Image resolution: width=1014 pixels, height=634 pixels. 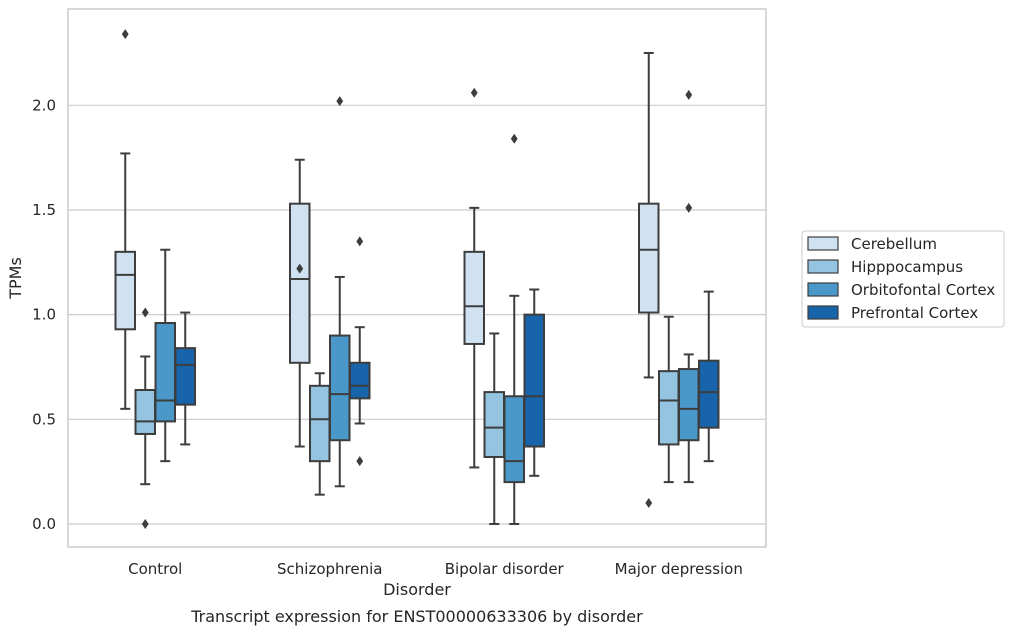 What do you see at coordinates (329, 569) in the screenshot?
I see `x-tick-label: Schizophrenia` at bounding box center [329, 569].